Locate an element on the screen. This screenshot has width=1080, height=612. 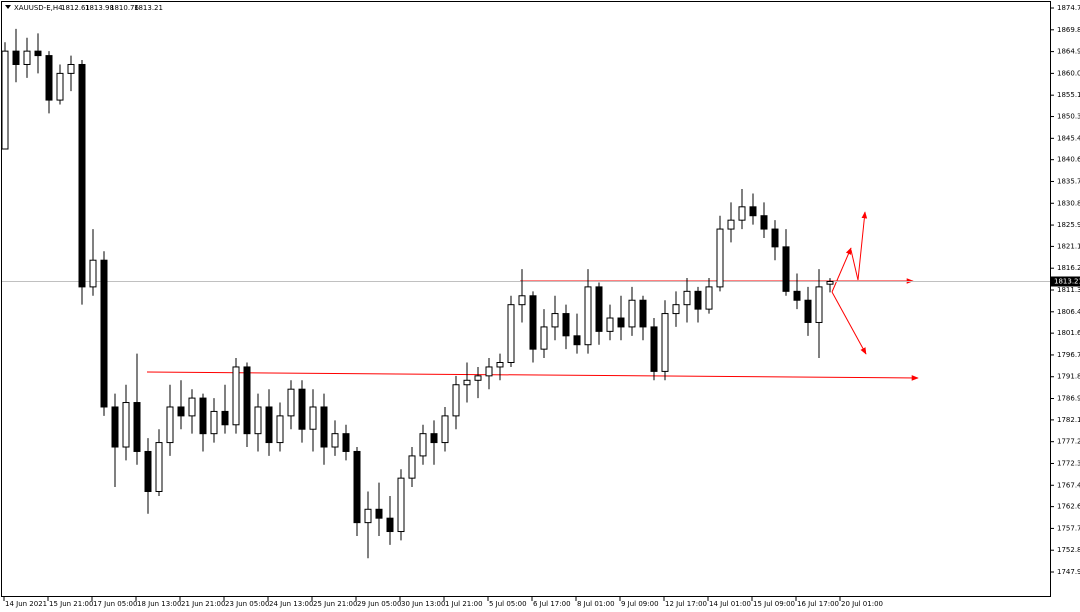
y-tick-label: 1835.70 is located at coordinates (1068, 181).